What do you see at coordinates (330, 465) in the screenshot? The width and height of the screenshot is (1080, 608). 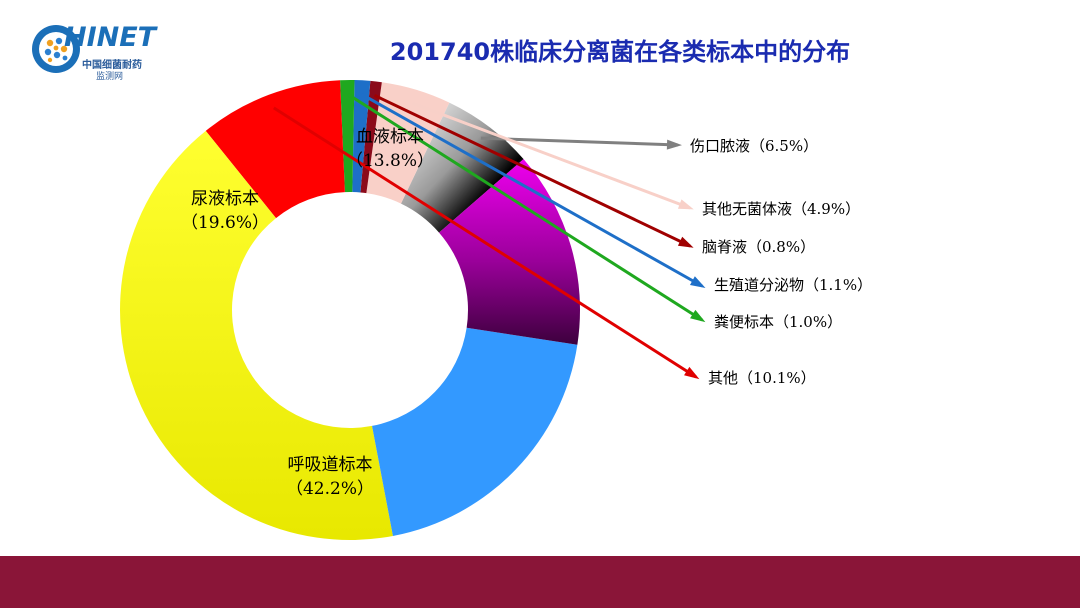 I see `slice-label-7: 呼吸道标本` at bounding box center [330, 465].